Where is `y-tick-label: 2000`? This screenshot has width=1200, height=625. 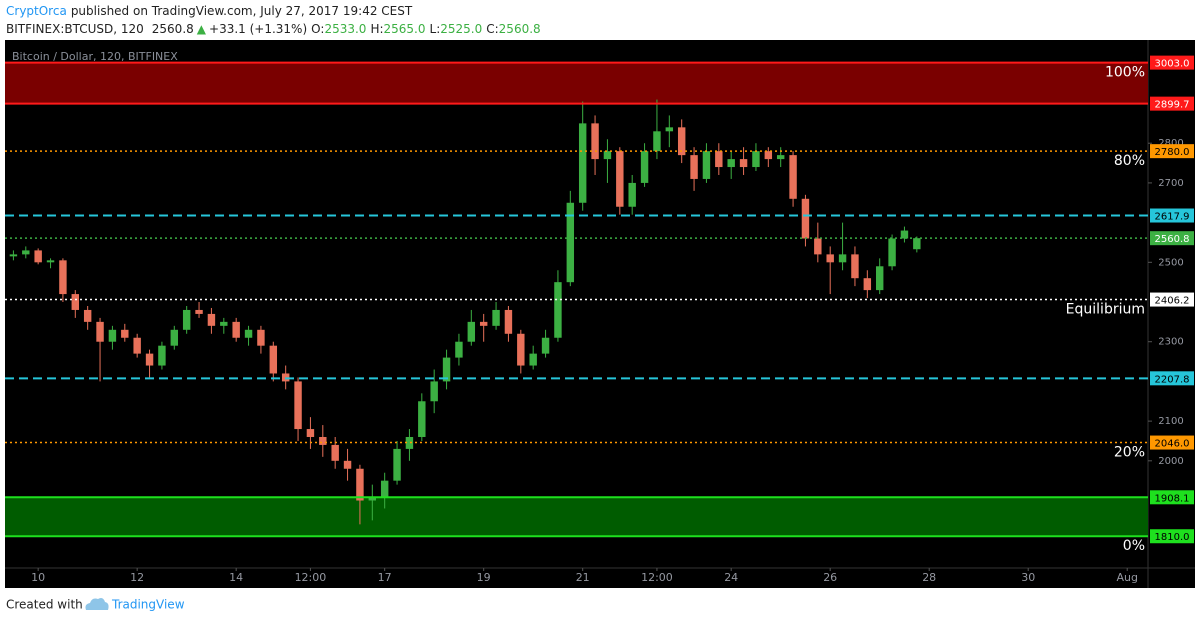
y-tick-label: 2000 is located at coordinates (1170, 461).